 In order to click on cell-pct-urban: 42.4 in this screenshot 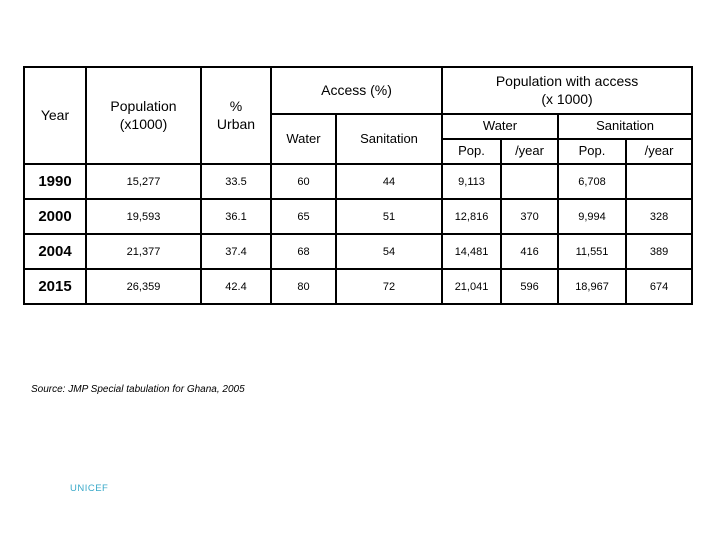, I will do `click(236, 286)`.